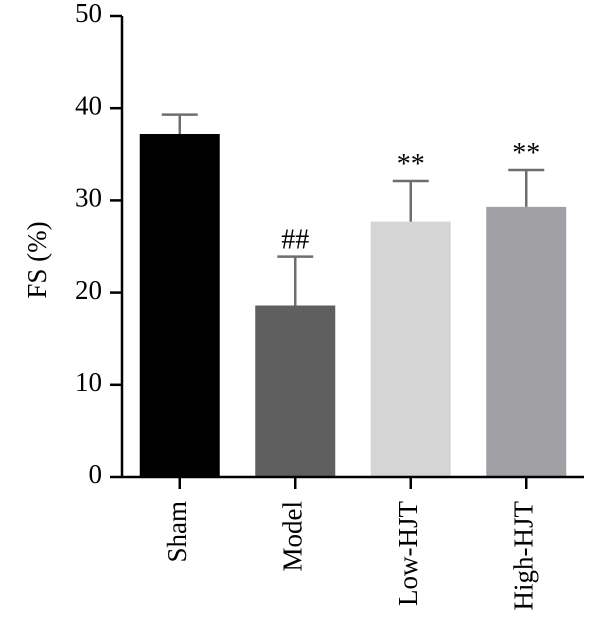 This screenshot has height=638, width=594. Describe the element at coordinates (295, 240) in the screenshot. I see `significance-label: ##` at that location.